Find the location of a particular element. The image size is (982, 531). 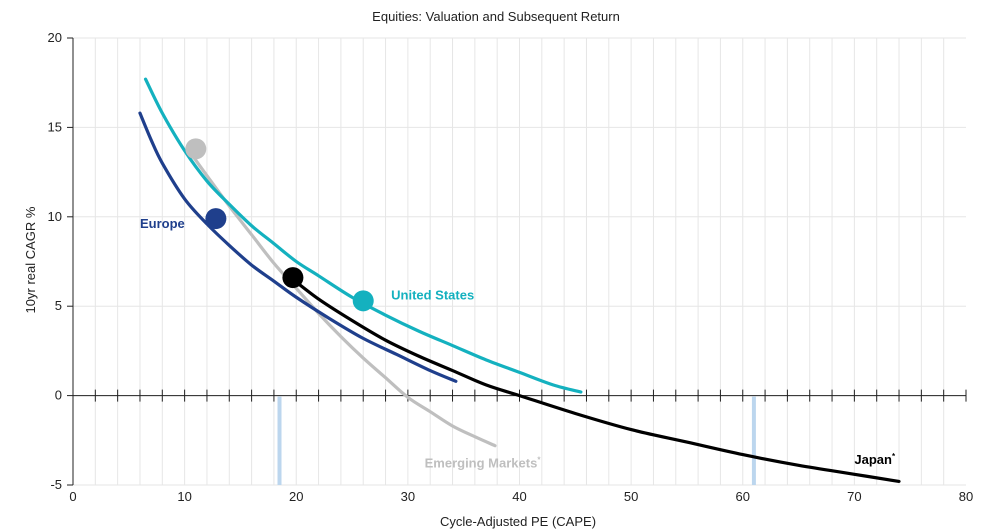

y-tick-label: 10 is located at coordinates (55, 216).